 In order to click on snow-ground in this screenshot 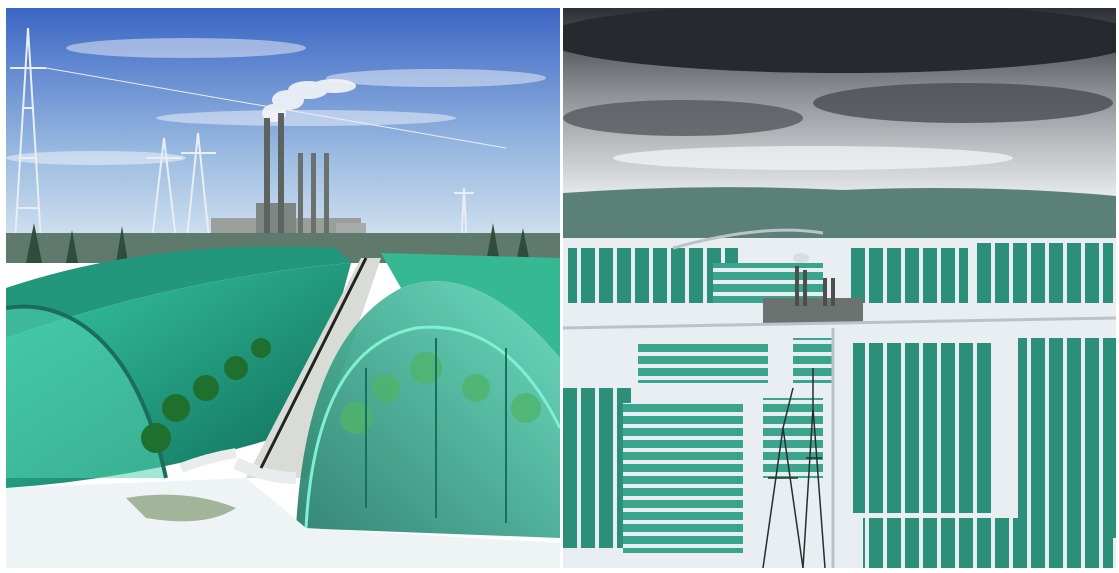, I will do `click(283, 523)`.